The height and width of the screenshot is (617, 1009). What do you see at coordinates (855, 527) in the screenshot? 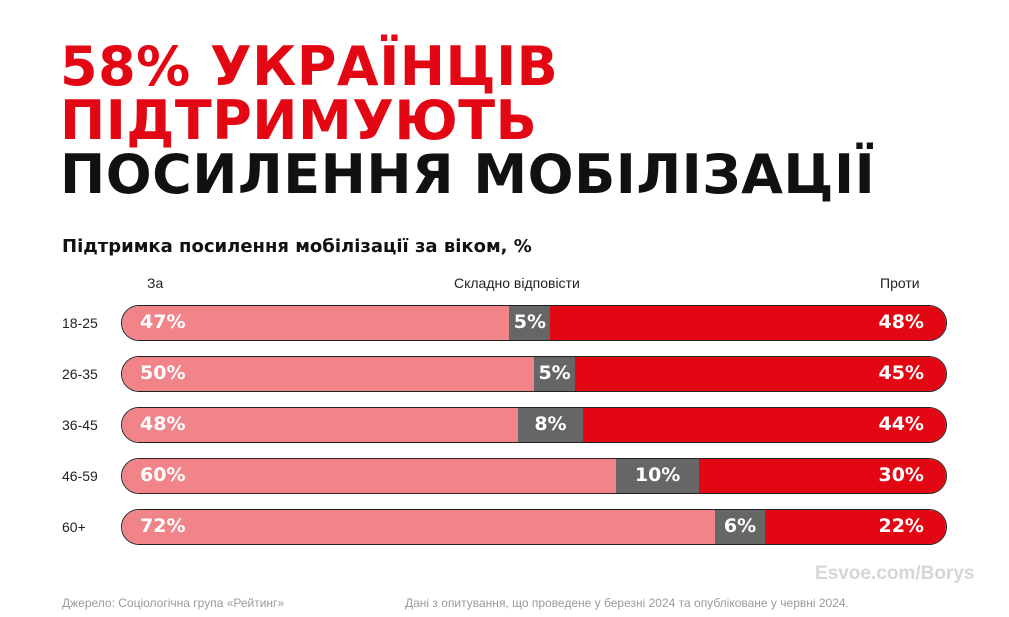
I see `bar-segment-against: 22%` at bounding box center [855, 527].